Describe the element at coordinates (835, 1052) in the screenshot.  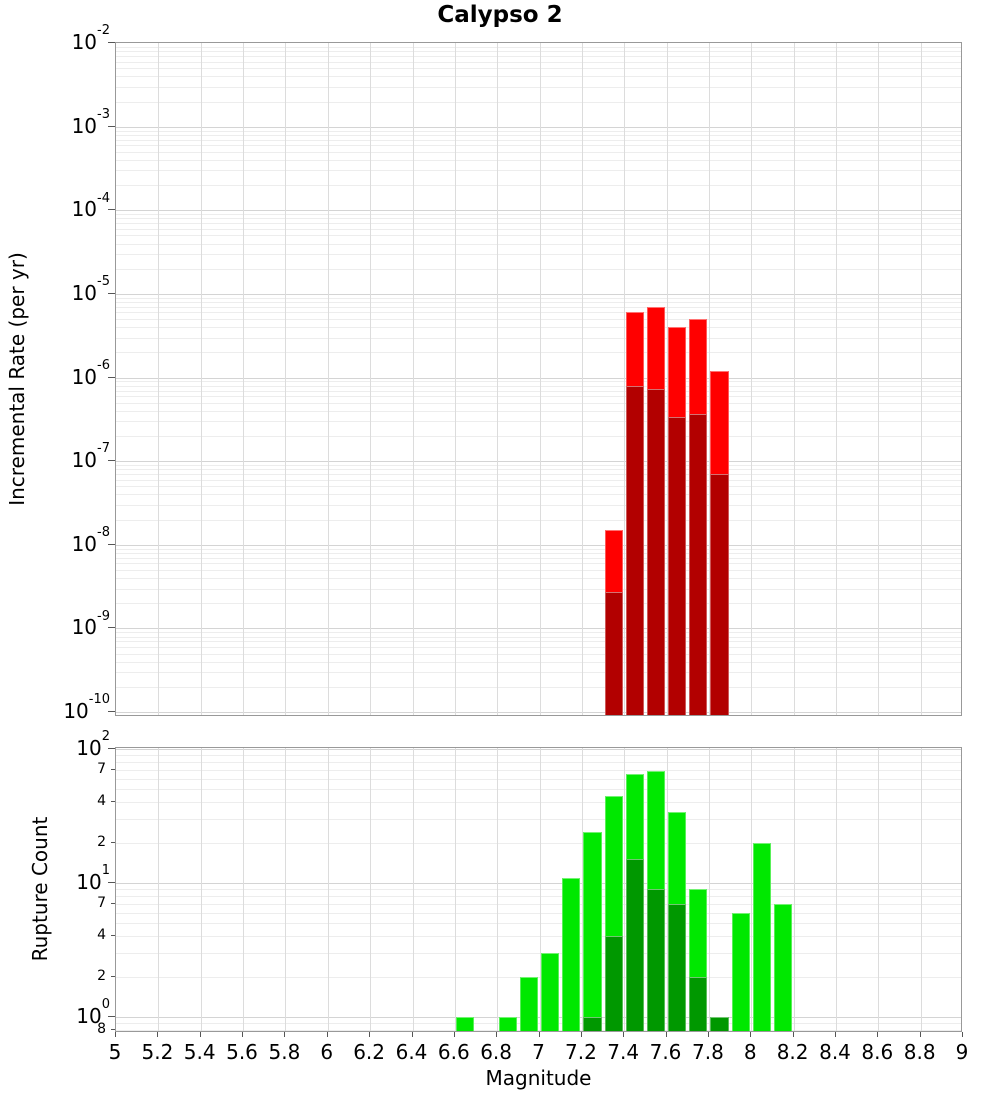
I see `x-tick-label: 8.4` at that location.